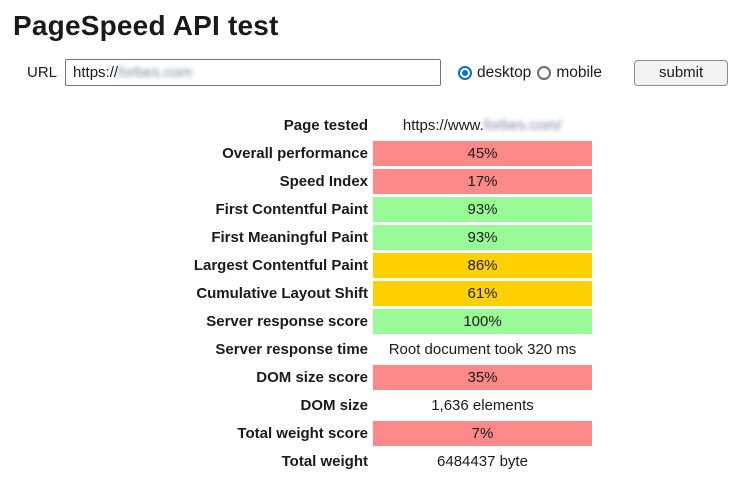 The width and height of the screenshot is (747, 493). What do you see at coordinates (482, 405) in the screenshot?
I see `result-value: 1,636 elements` at bounding box center [482, 405].